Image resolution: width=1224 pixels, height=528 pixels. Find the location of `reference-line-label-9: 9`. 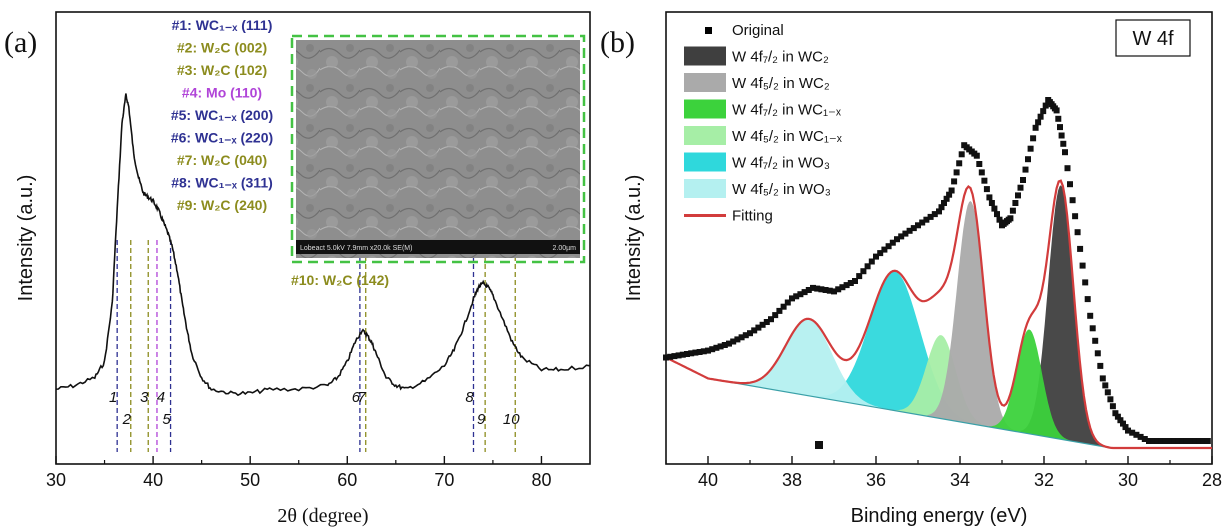

reference-line-label-9: 9 is located at coordinates (481, 419).